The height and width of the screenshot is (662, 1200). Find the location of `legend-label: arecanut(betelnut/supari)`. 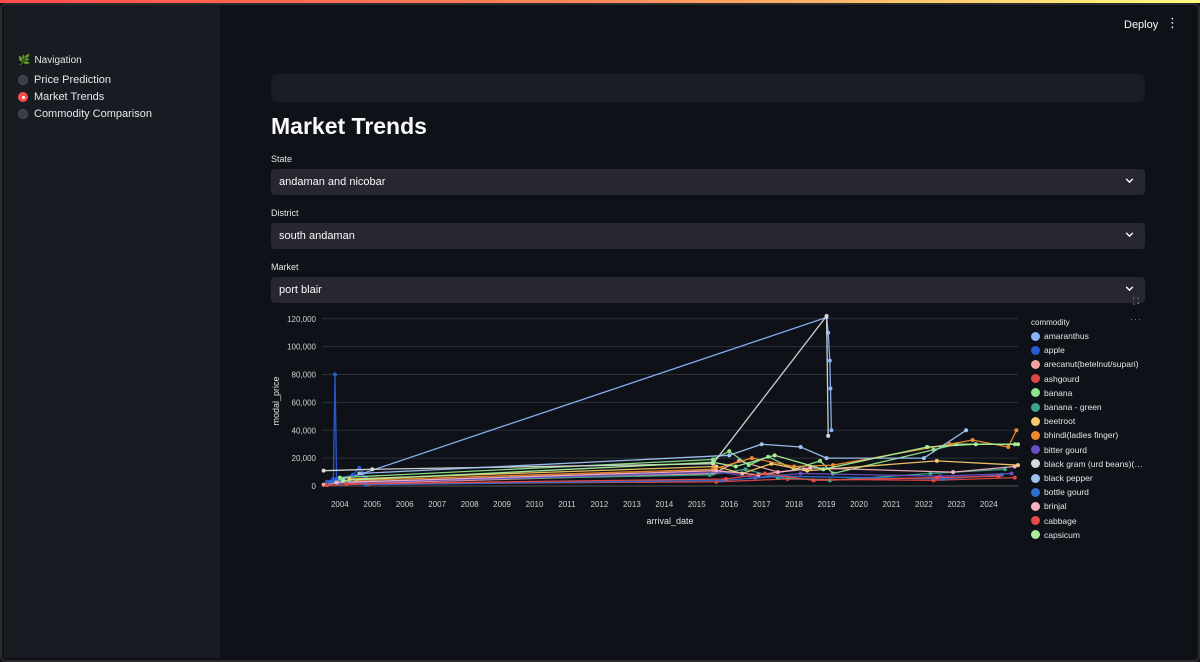

legend-label: arecanut(betelnut/supari) is located at coordinates (1091, 364).